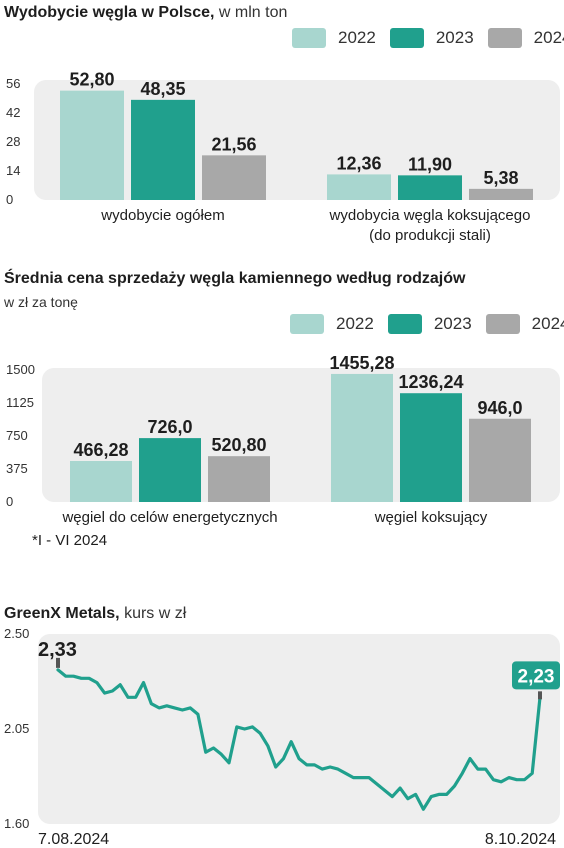 The image size is (564, 848). Describe the element at coordinates (430, 382) in the screenshot. I see `data-label: 1236,24` at that location.